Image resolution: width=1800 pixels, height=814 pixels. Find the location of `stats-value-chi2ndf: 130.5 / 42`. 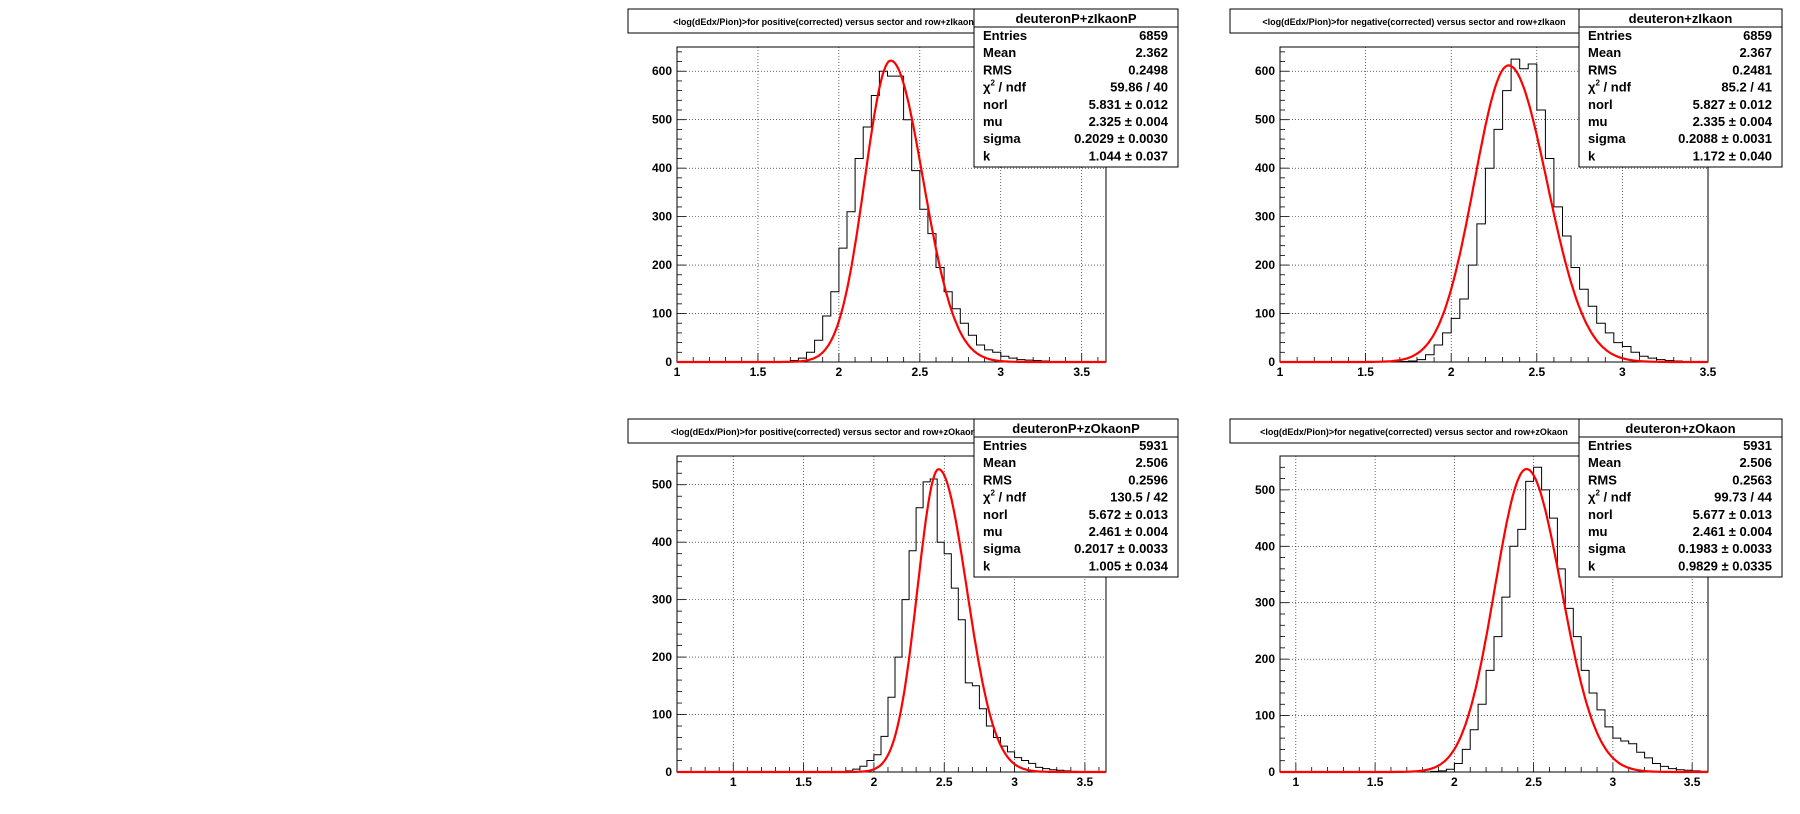

stats-value-chi2ndf: 130.5 / 42 is located at coordinates (1139, 497).